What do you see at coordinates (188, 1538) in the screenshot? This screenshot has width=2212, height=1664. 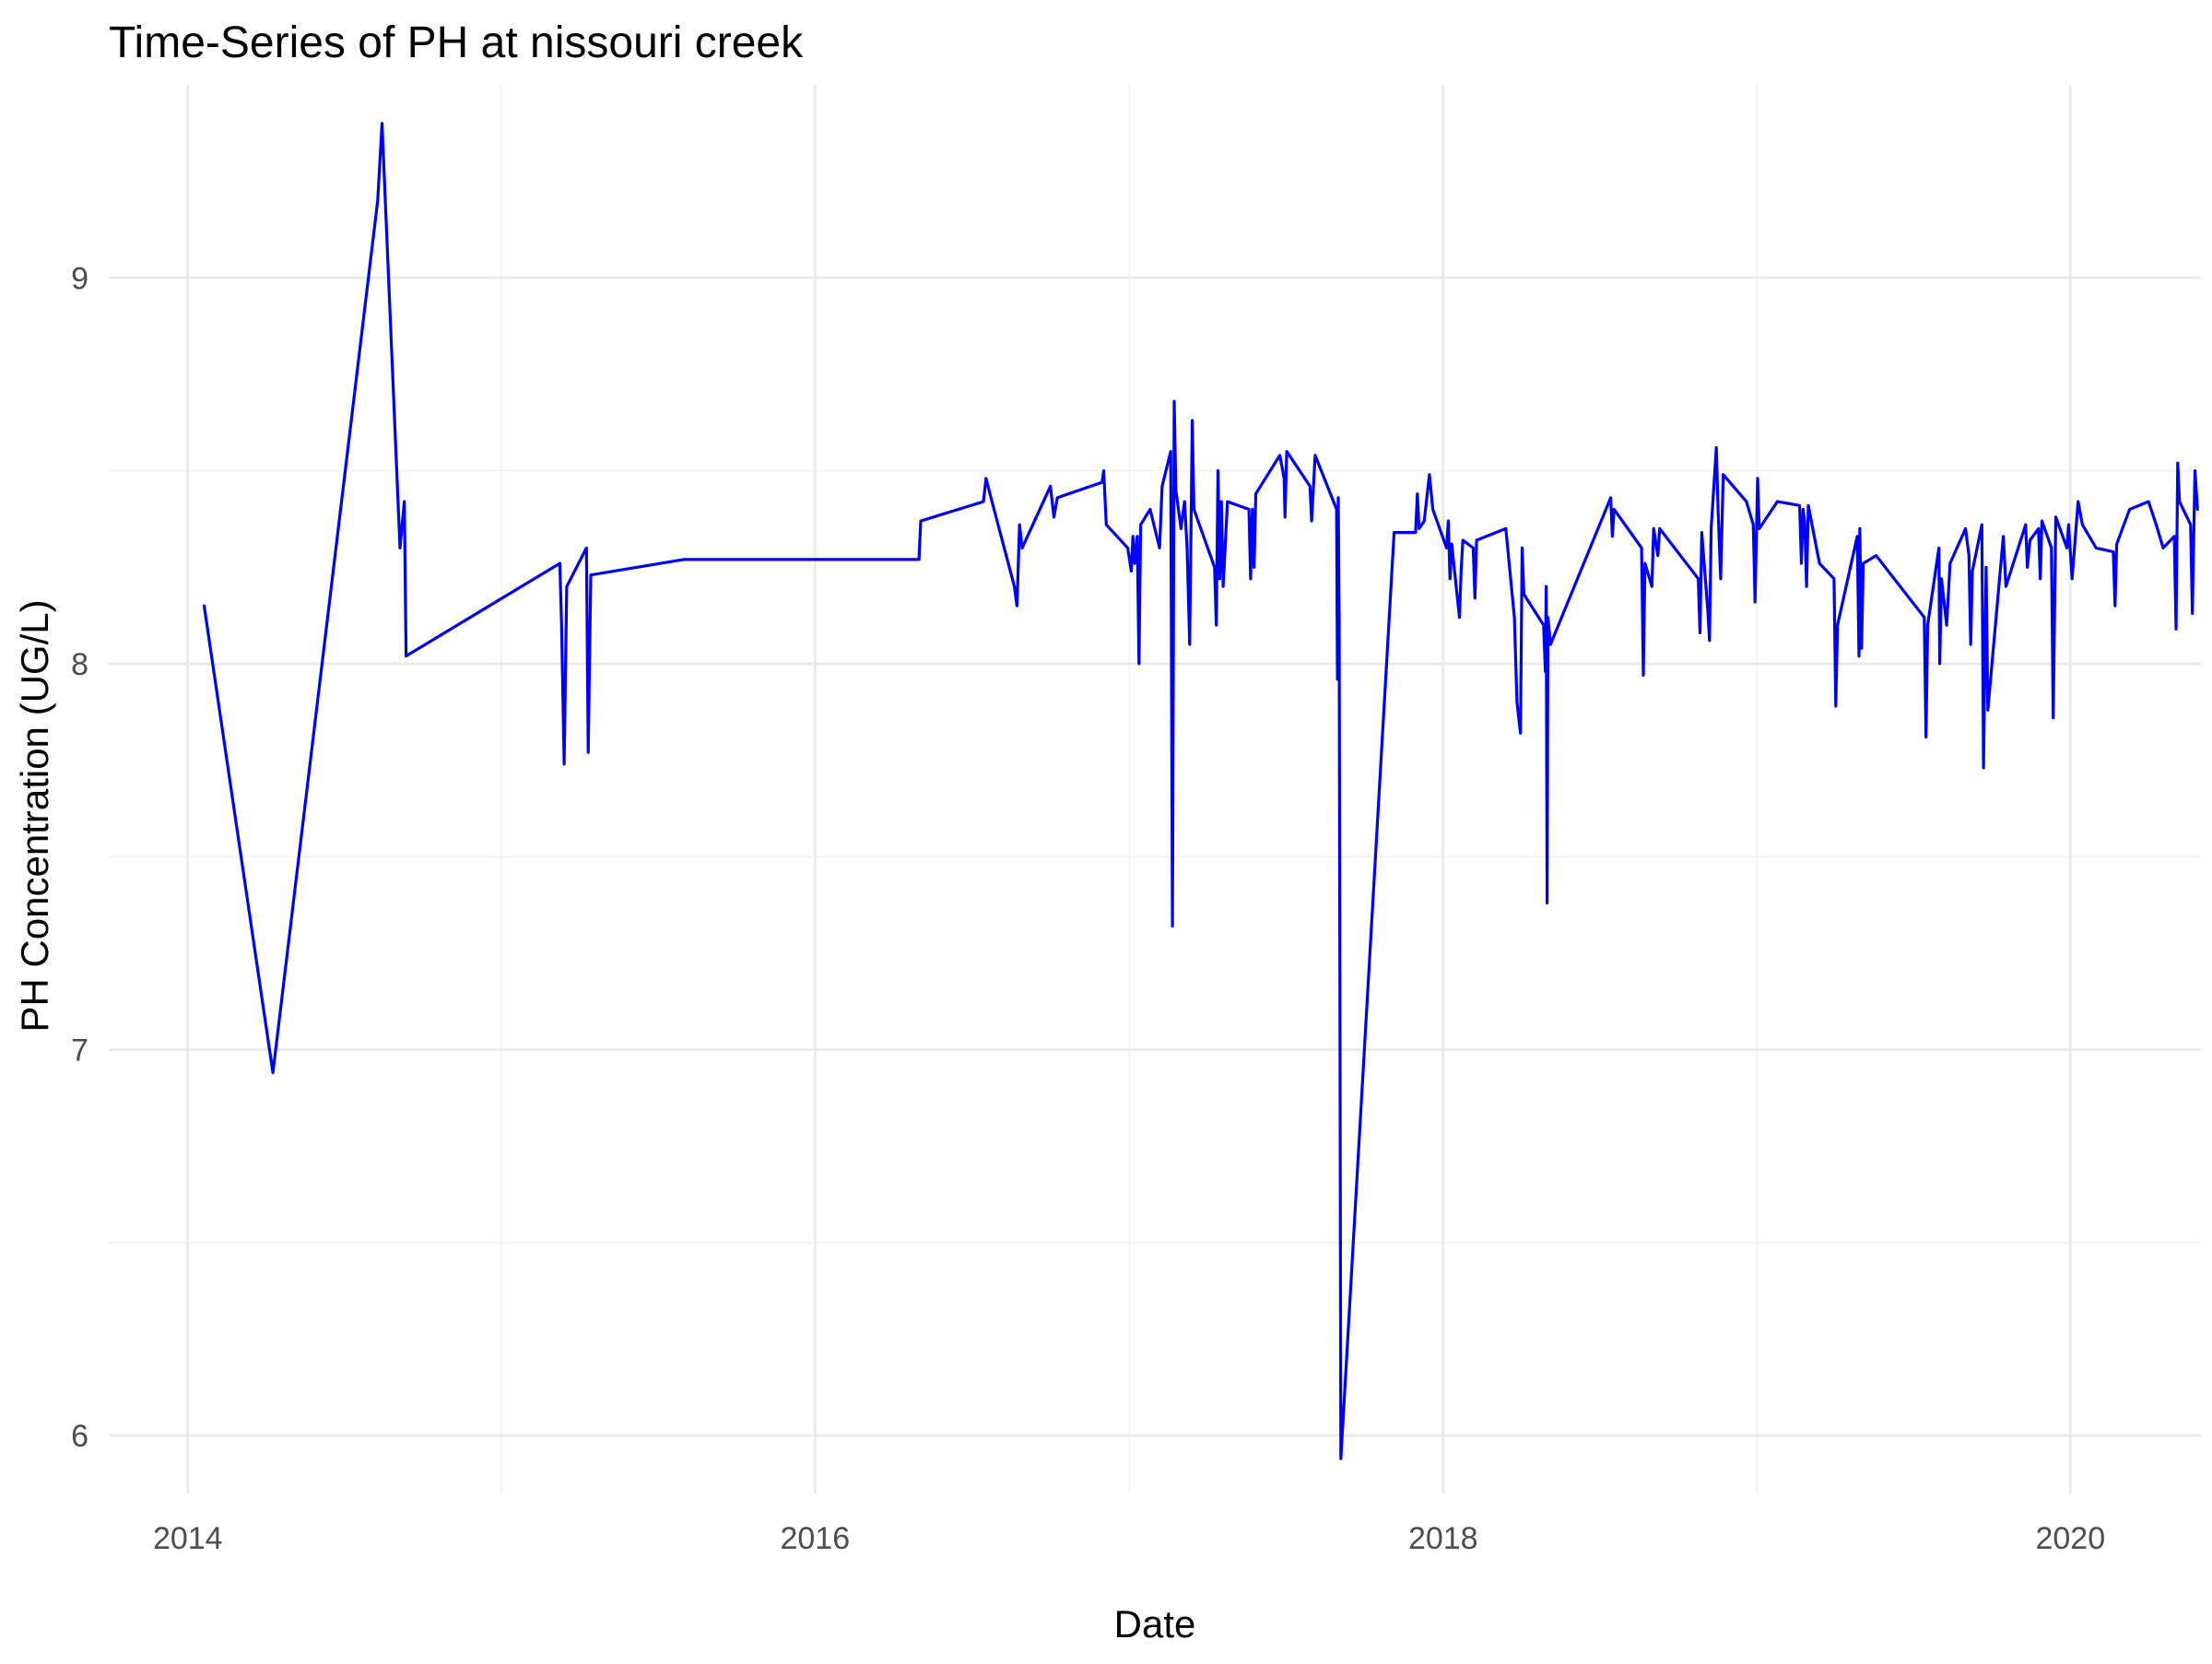 I see `x-tick-label: 2014` at bounding box center [188, 1538].